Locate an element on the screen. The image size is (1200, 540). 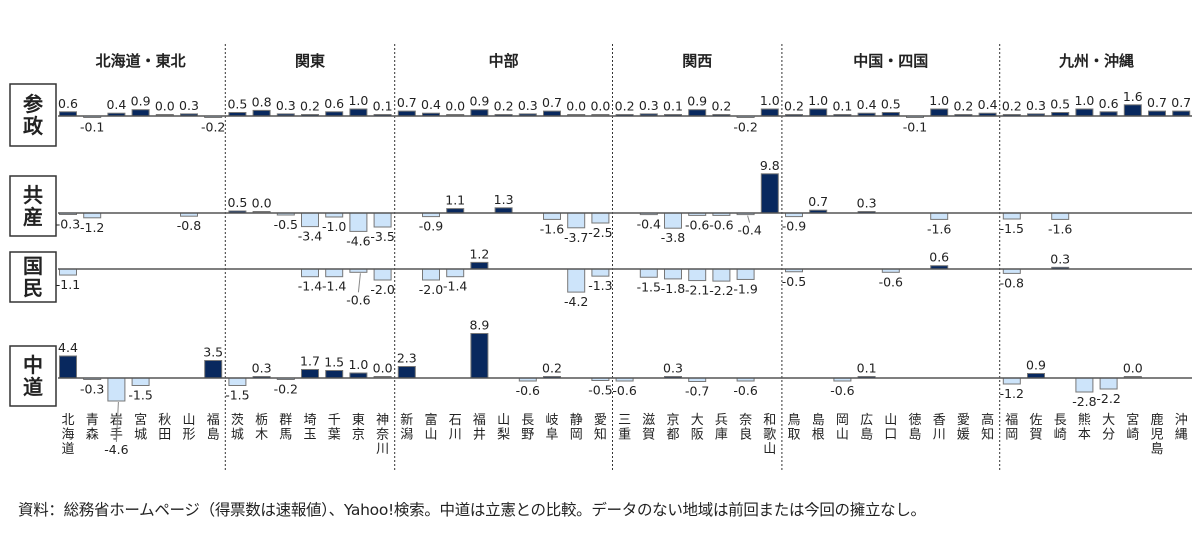
category-label: 庫 is located at coordinates (721, 435).